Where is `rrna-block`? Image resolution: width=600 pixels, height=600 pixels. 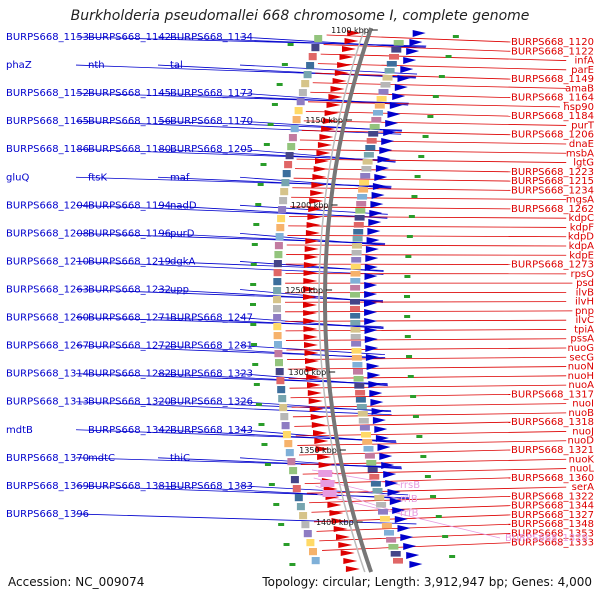 rrna-block is located at coordinates (329, 493).